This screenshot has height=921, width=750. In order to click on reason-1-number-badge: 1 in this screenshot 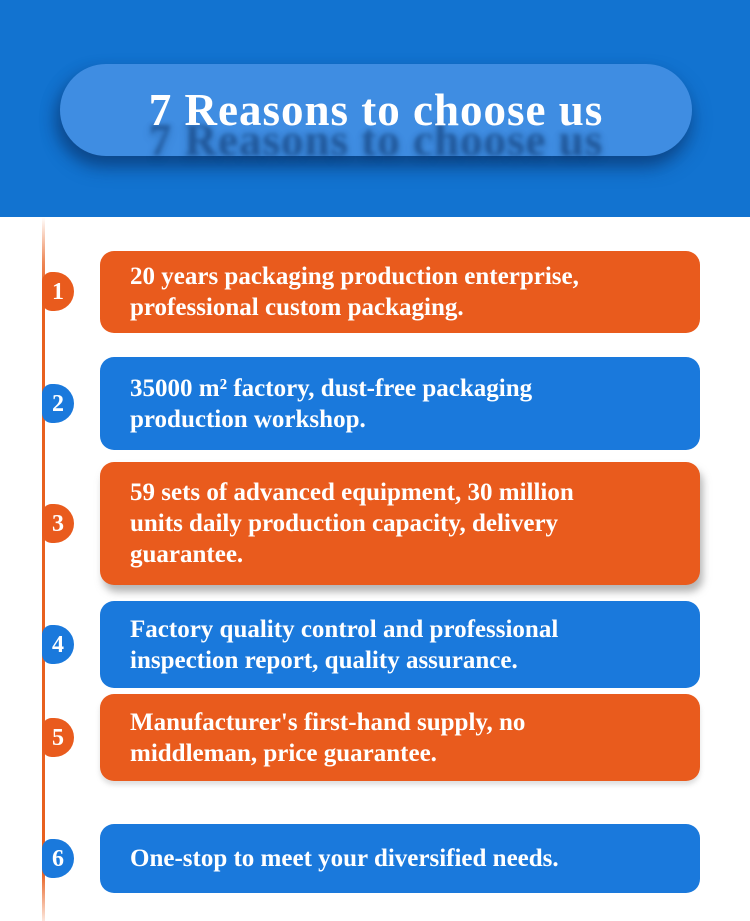, I will do `click(58, 291)`.